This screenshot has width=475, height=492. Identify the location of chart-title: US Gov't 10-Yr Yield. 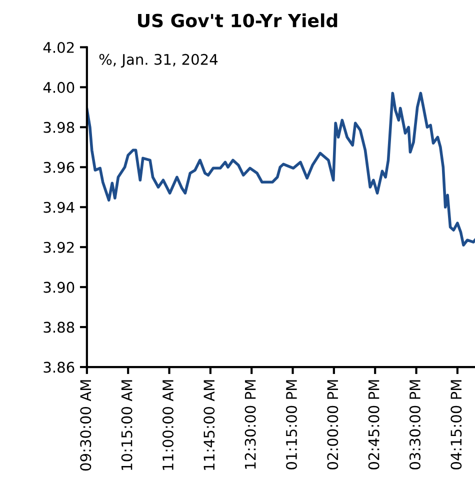
(238, 20).